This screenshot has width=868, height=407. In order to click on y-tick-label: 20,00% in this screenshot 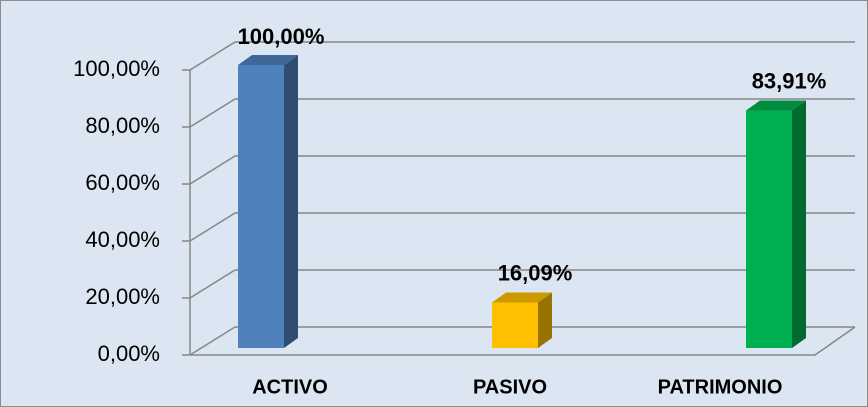, I will do `click(122, 296)`.